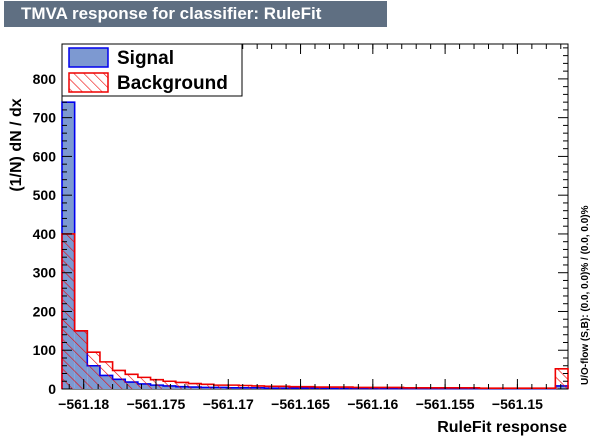  I want to click on y-tick-label: 500, so click(45, 195).